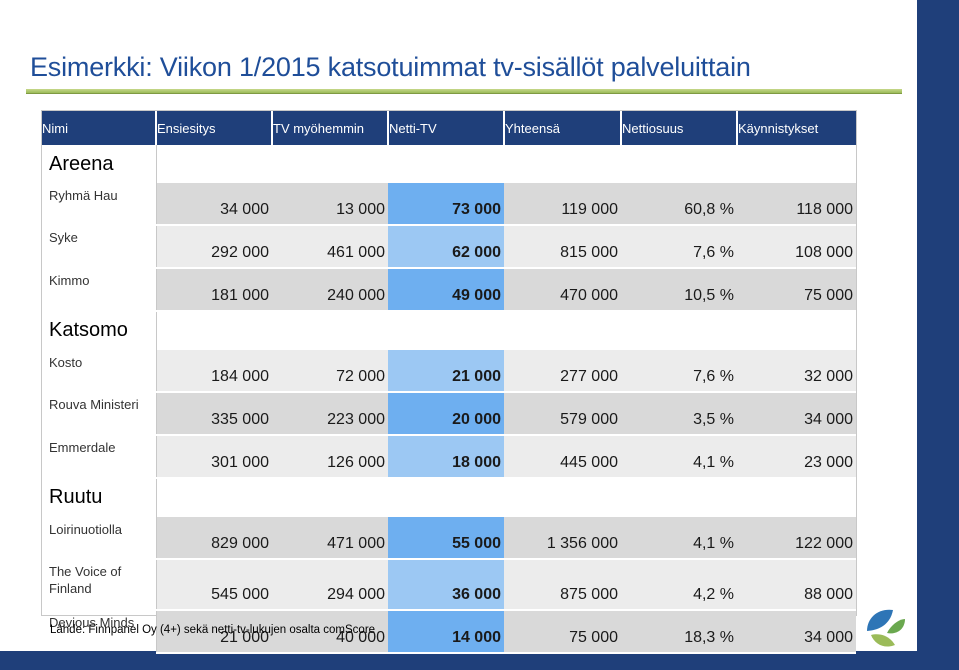 The image size is (959, 670). I want to click on cell-ensiesitys: 292 000, so click(214, 247).